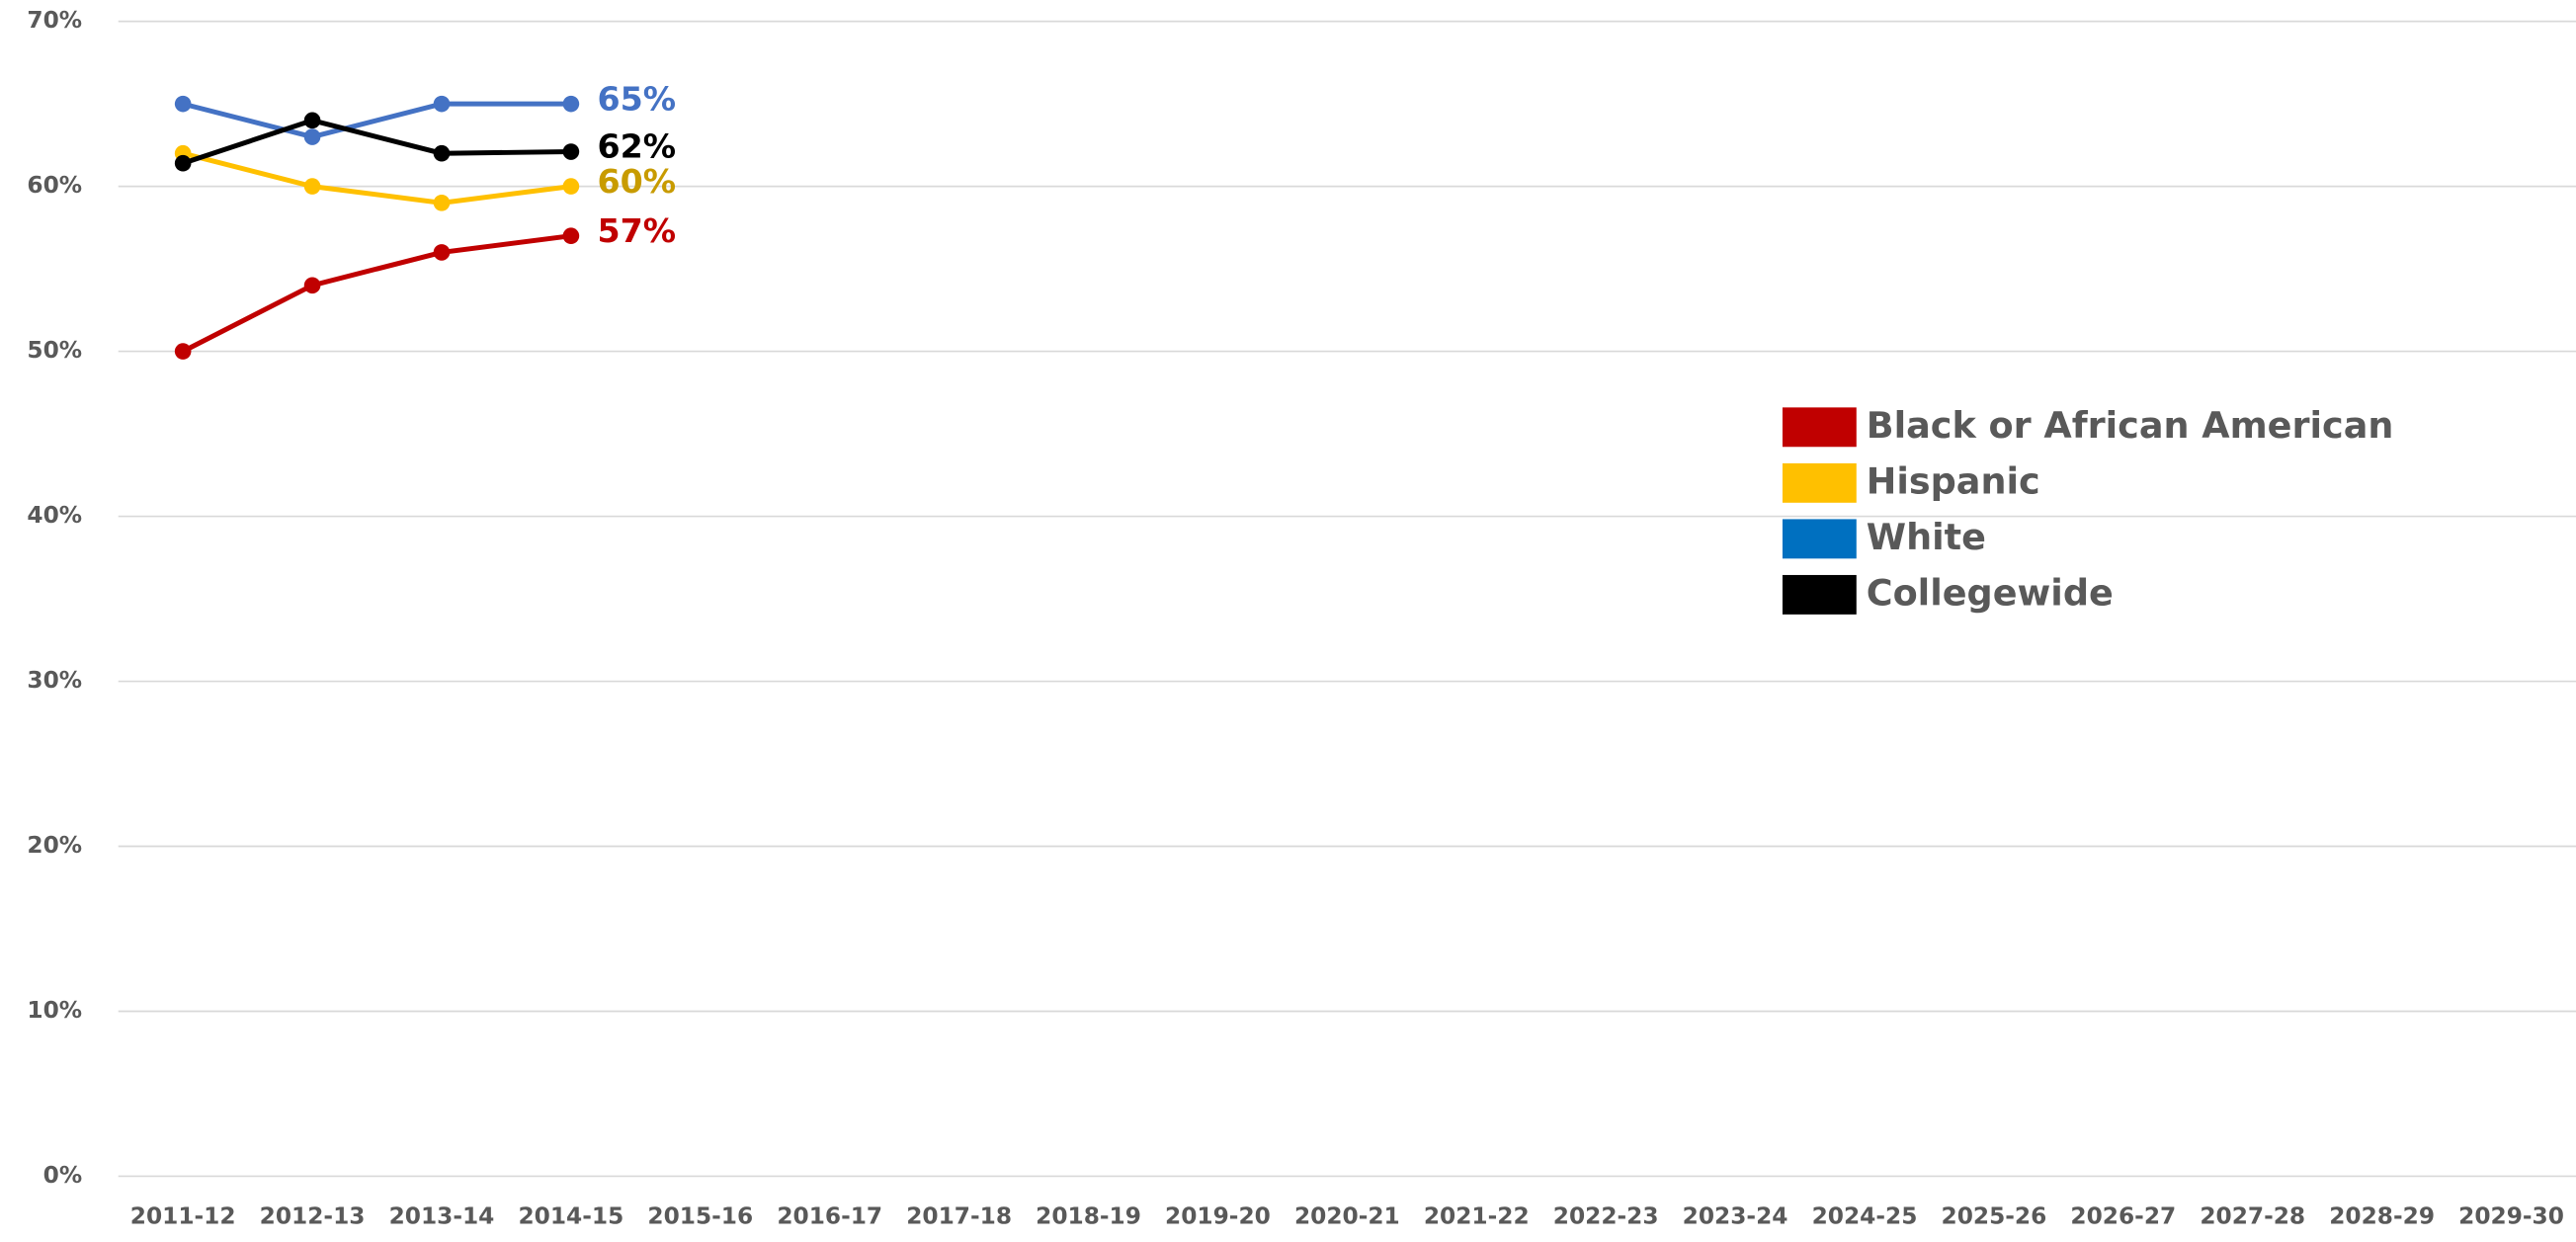  Describe the element at coordinates (1735, 1216) in the screenshot. I see `x-tick-label: 2023-24` at that location.